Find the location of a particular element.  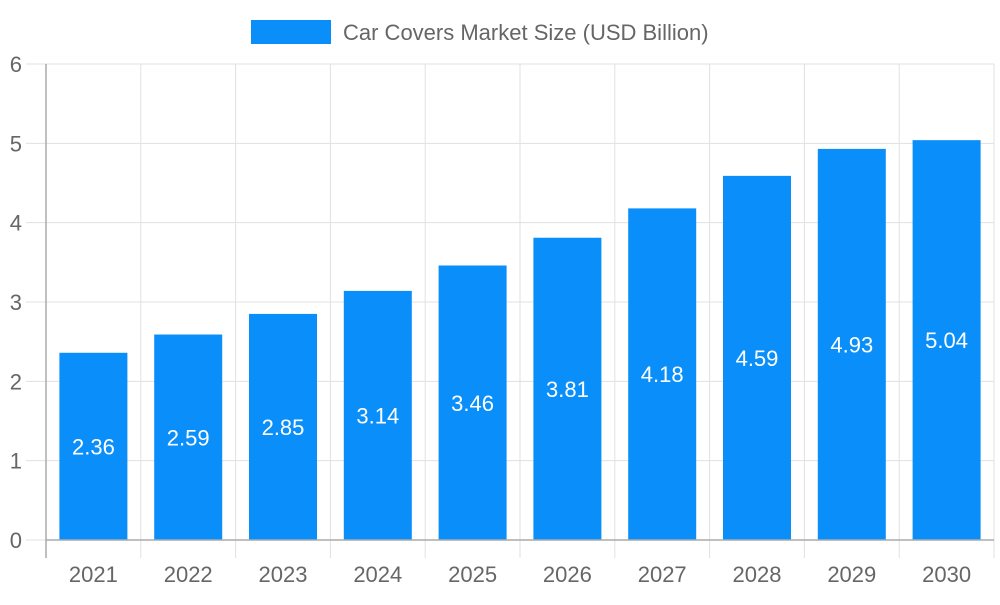

x-tick-label: 2029 is located at coordinates (851, 574).